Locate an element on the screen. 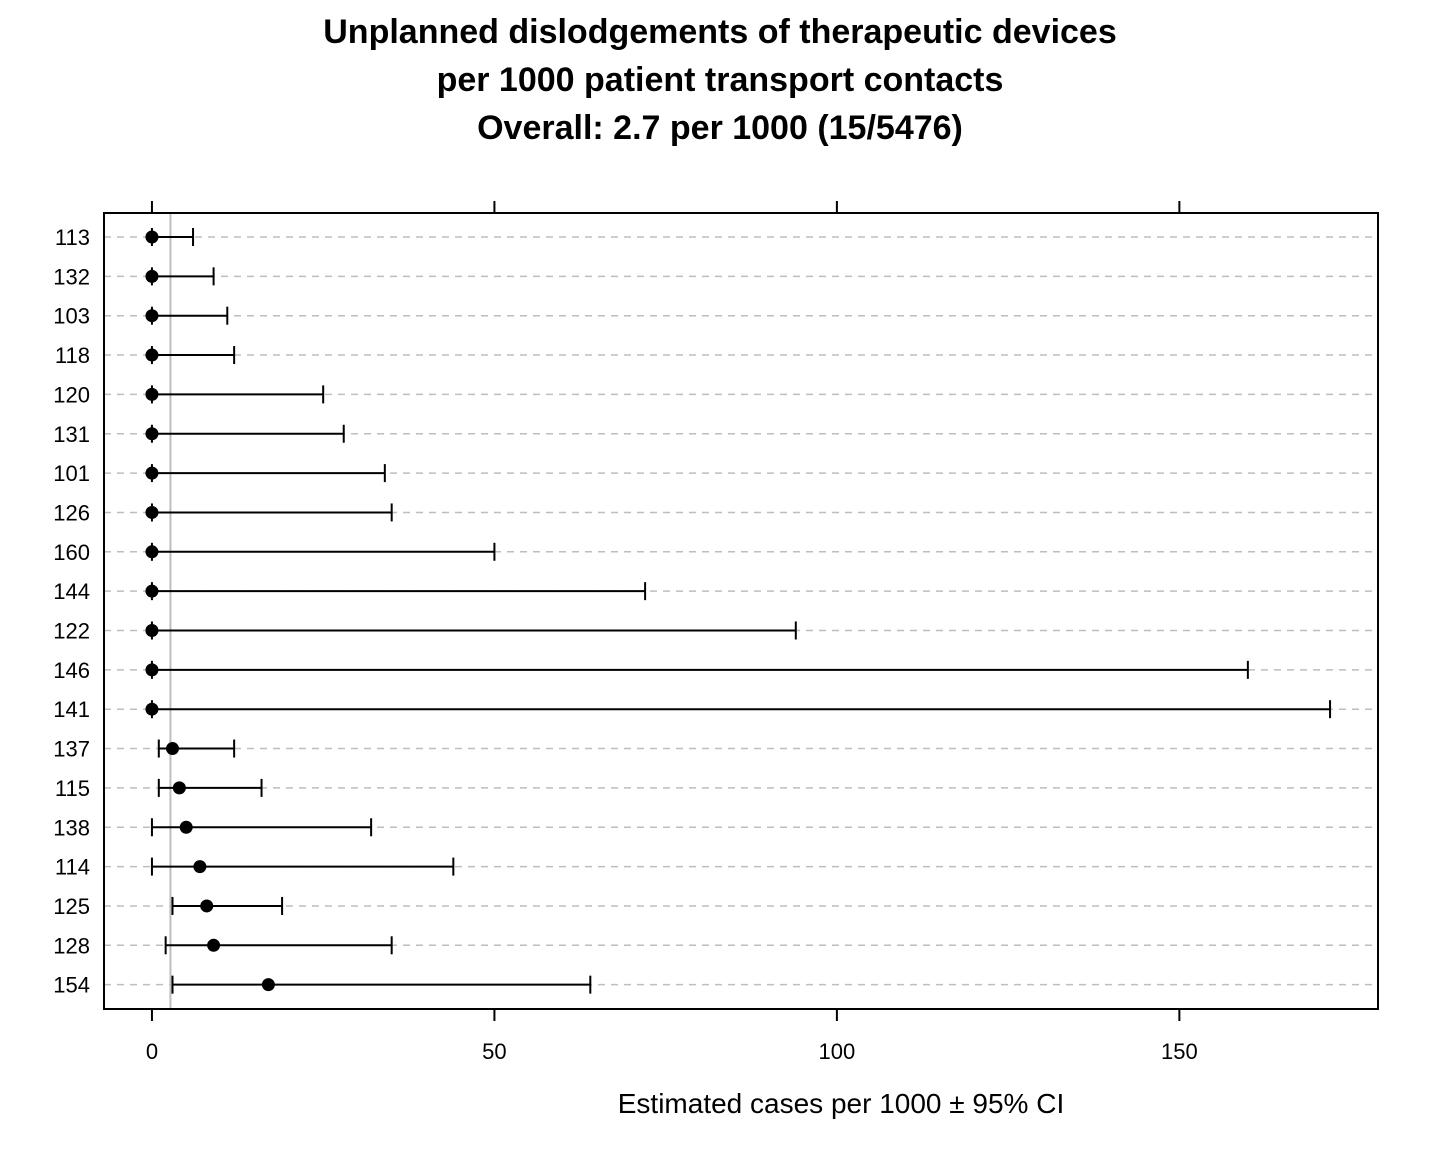 This screenshot has height=1152, width=1440. x-tick-label-50: 50 is located at coordinates (494, 1051).